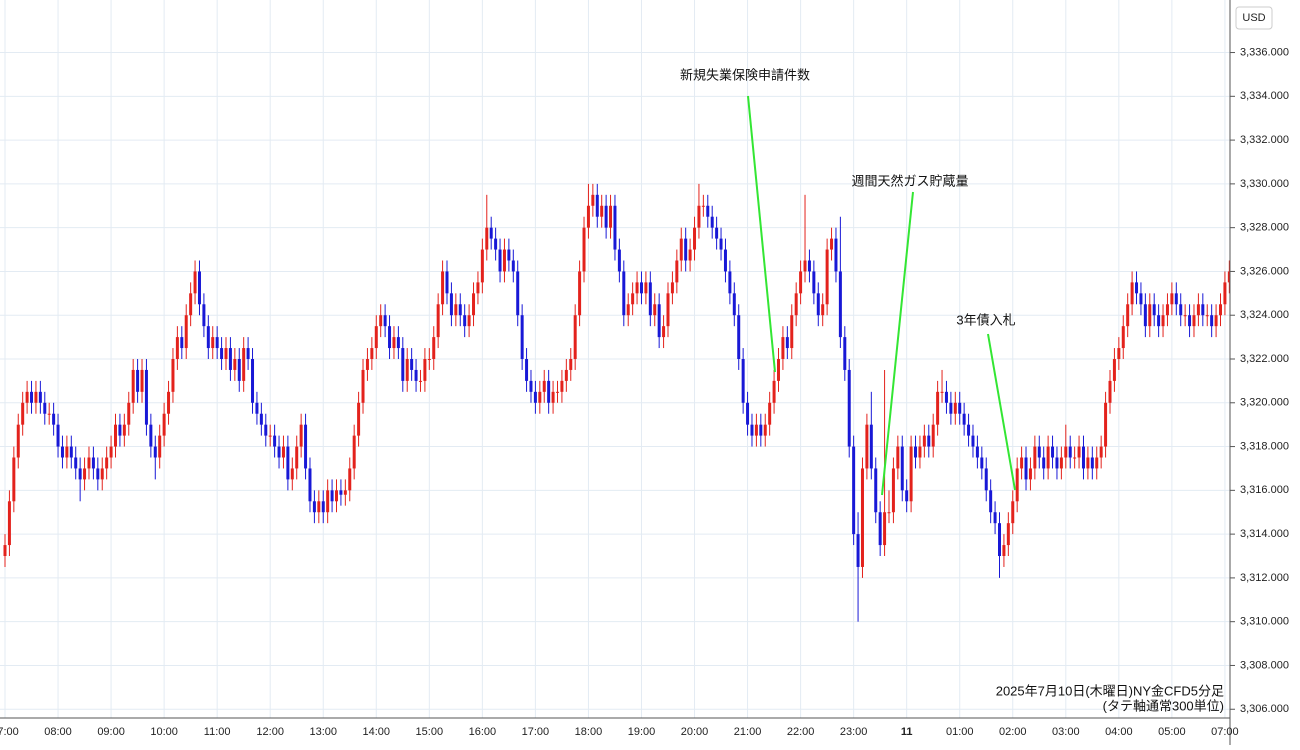  I want to click on x-tick-label: 18:00, so click(589, 732).